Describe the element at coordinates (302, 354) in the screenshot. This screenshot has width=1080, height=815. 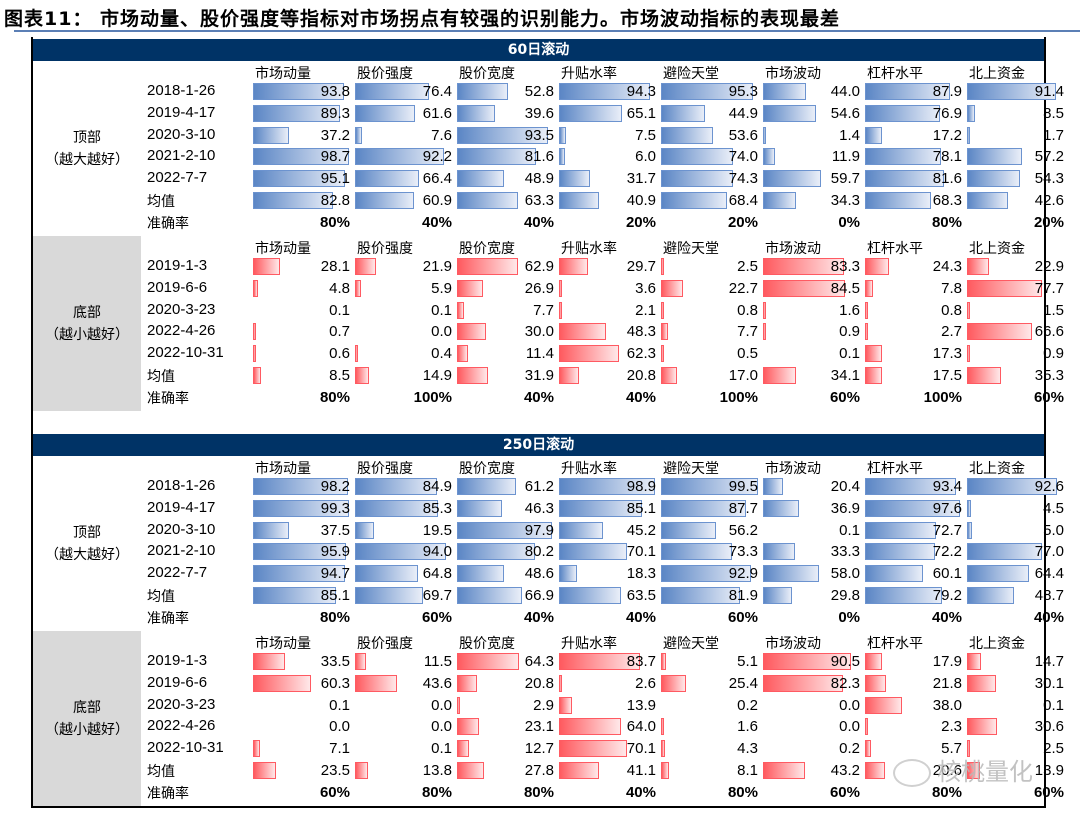
I see `data-cell: 0.6` at that location.